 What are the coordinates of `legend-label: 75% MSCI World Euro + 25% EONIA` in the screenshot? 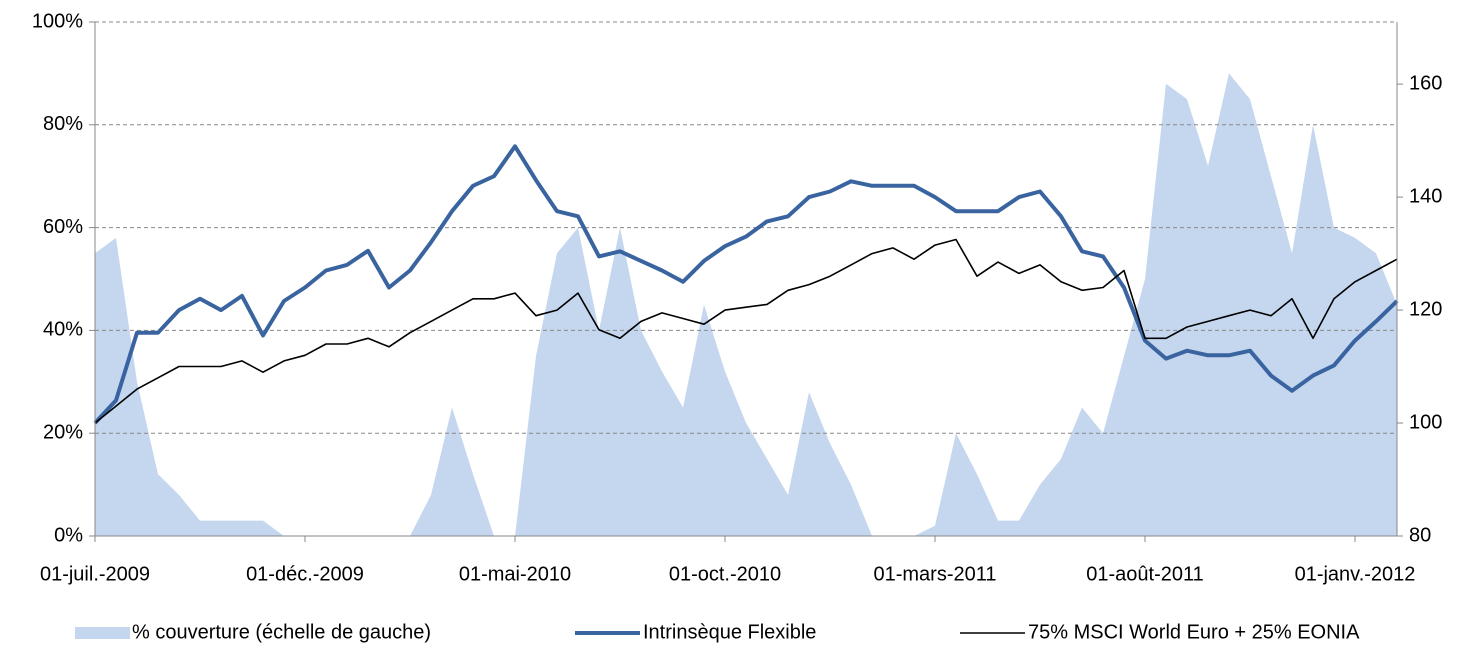 It's located at (1194, 632).